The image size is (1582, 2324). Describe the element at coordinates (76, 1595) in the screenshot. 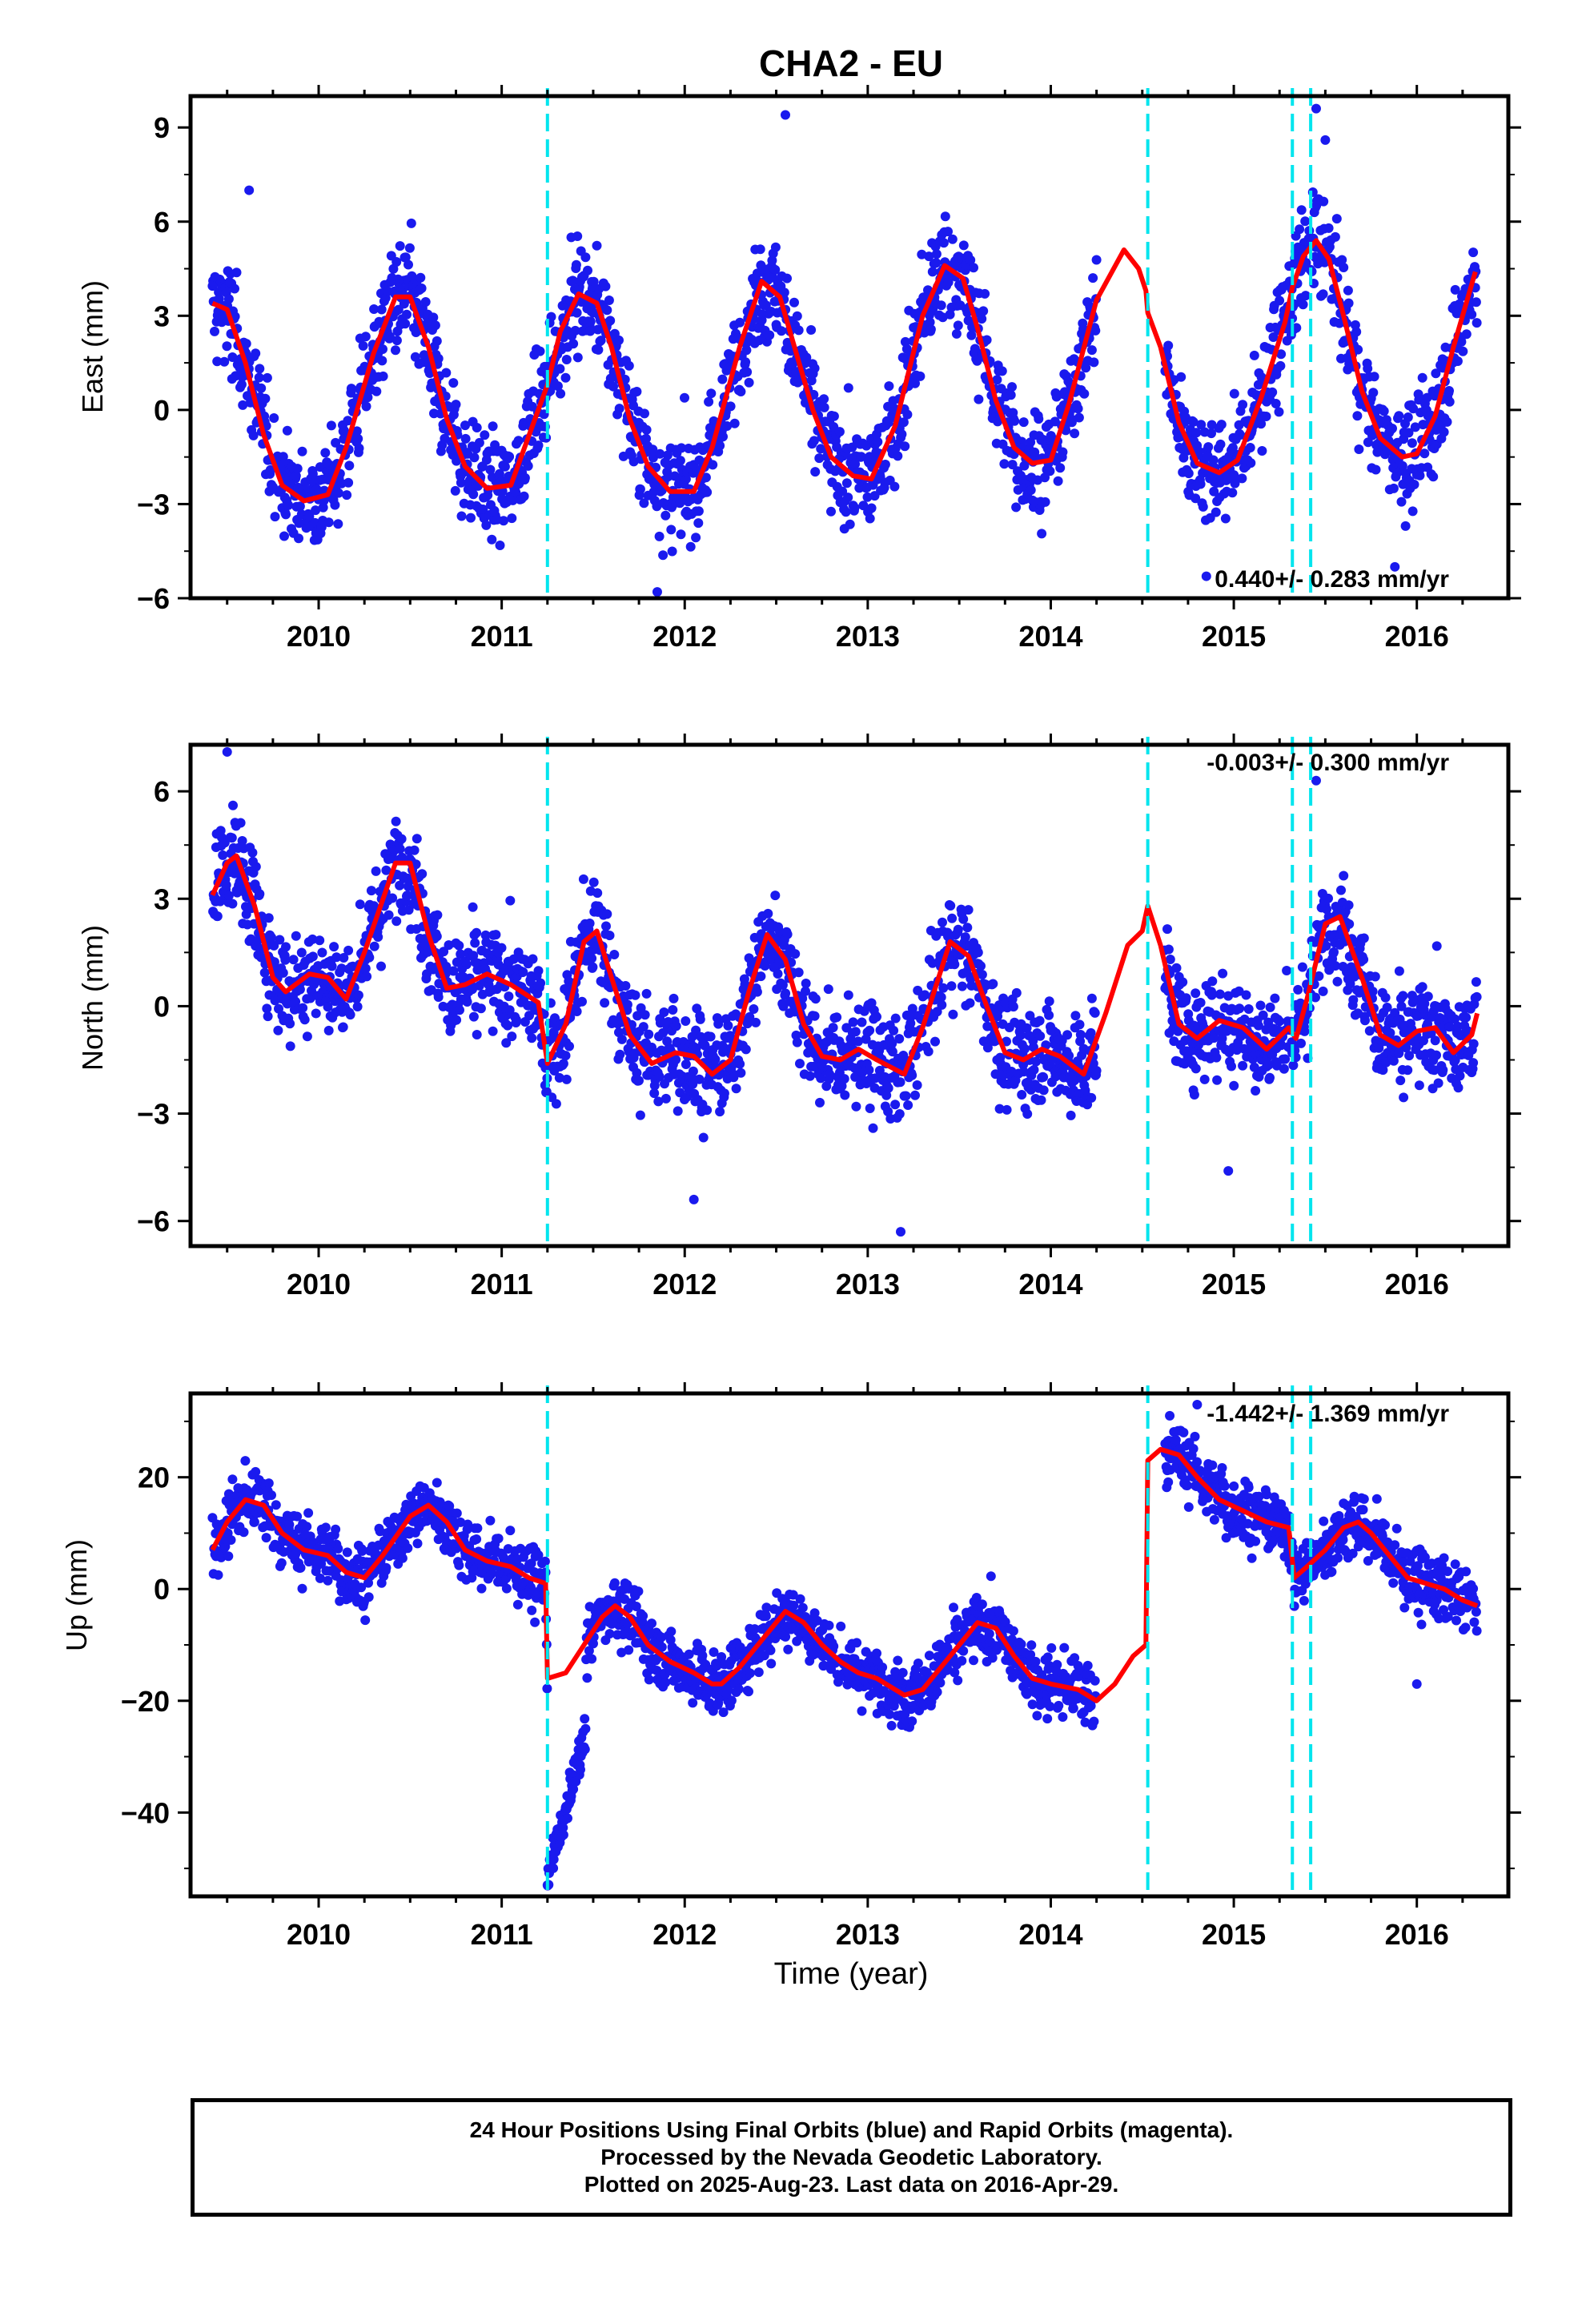

I see `up-y-axis-label: Up (mm)` at that location.